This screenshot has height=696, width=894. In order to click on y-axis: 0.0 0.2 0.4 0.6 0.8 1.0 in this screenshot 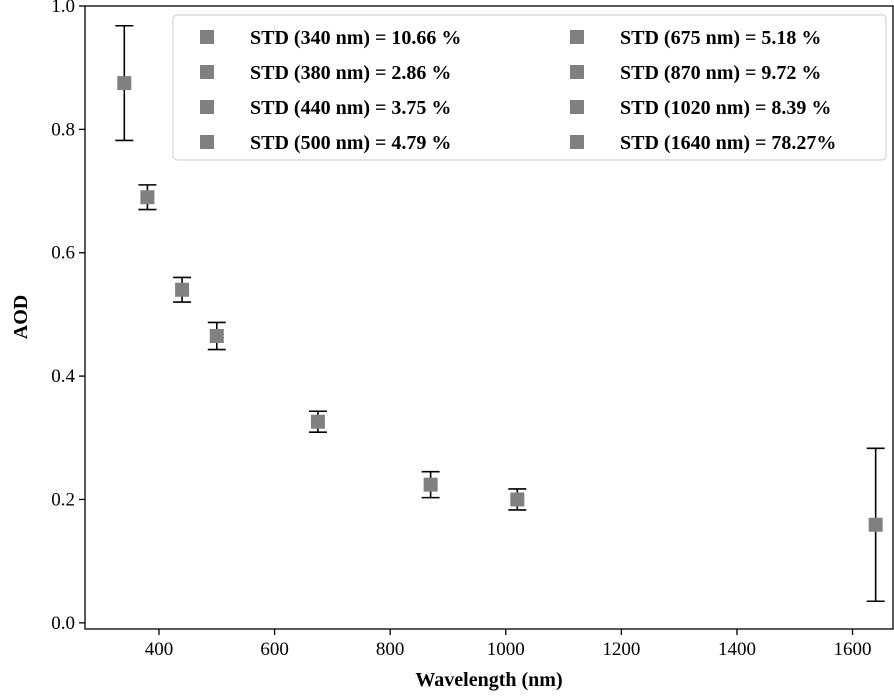, I will do `click(68, 317)`.